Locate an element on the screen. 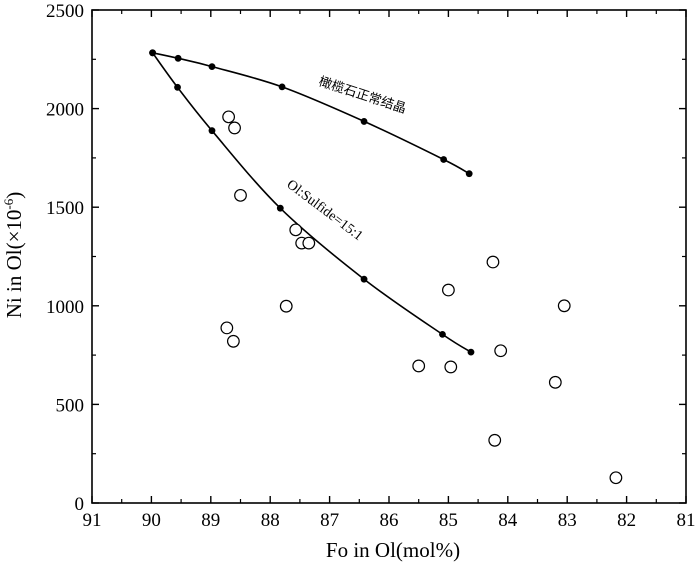 This screenshot has height=563, width=700. x-tick-label: 83 is located at coordinates (567, 520).